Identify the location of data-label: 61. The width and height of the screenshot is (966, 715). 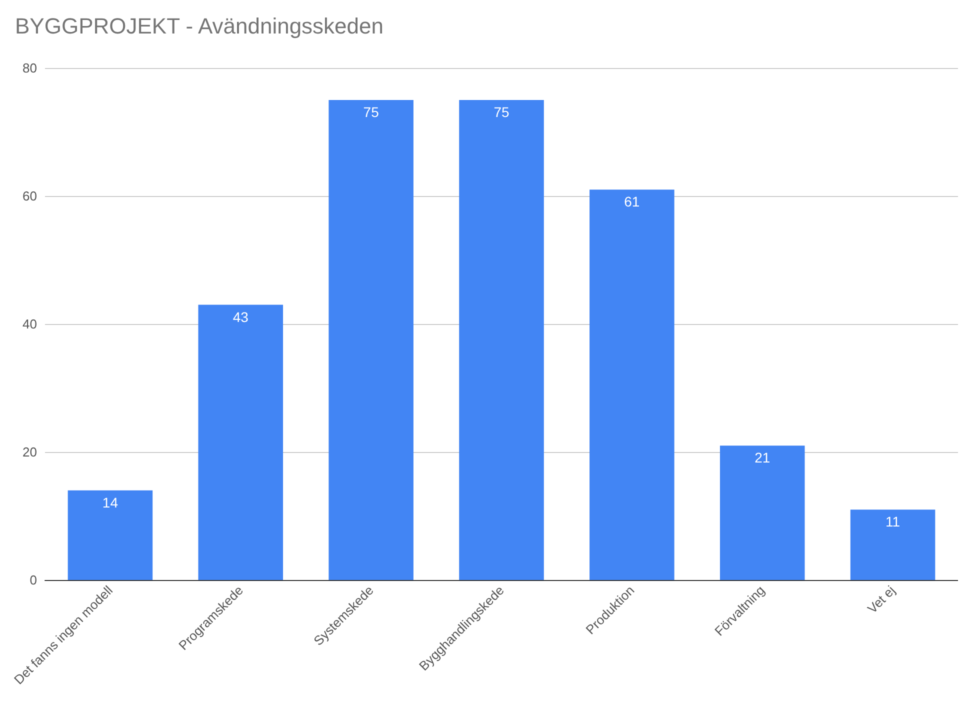
(632, 202).